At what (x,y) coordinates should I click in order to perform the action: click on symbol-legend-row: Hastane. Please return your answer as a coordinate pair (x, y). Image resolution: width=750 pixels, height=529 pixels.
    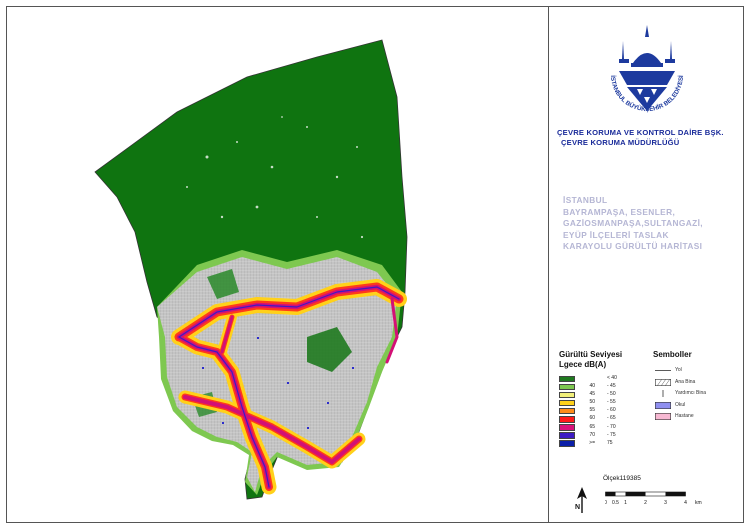
    Looking at the image, I should click on (696, 416).